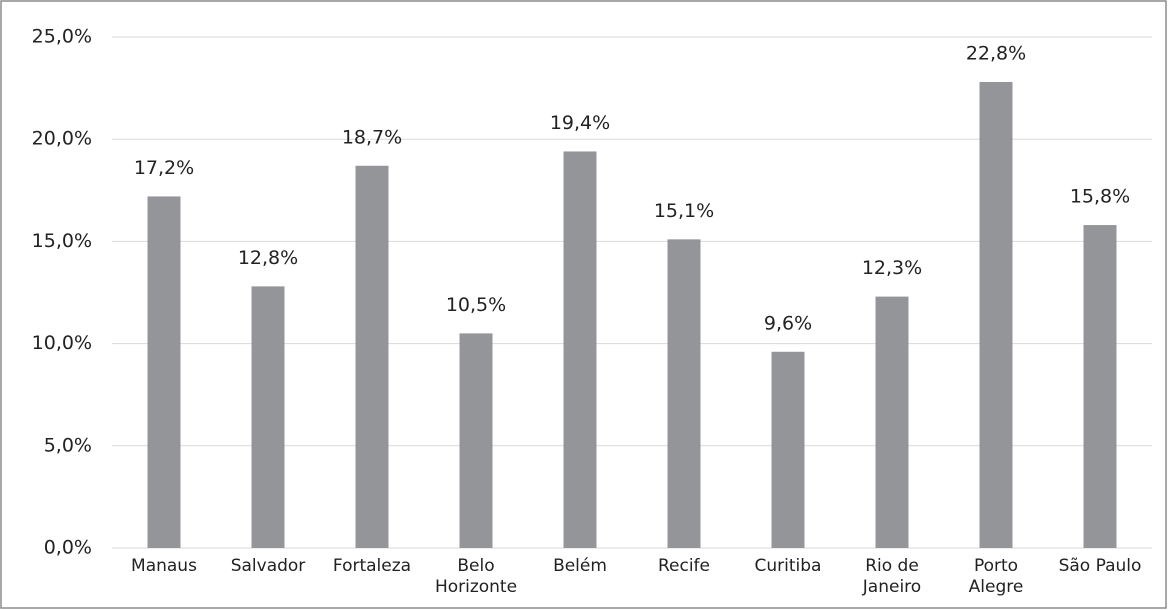 The height and width of the screenshot is (610, 1168). What do you see at coordinates (996, 576) in the screenshot?
I see `x-tick-label: Porto Alegre` at bounding box center [996, 576].